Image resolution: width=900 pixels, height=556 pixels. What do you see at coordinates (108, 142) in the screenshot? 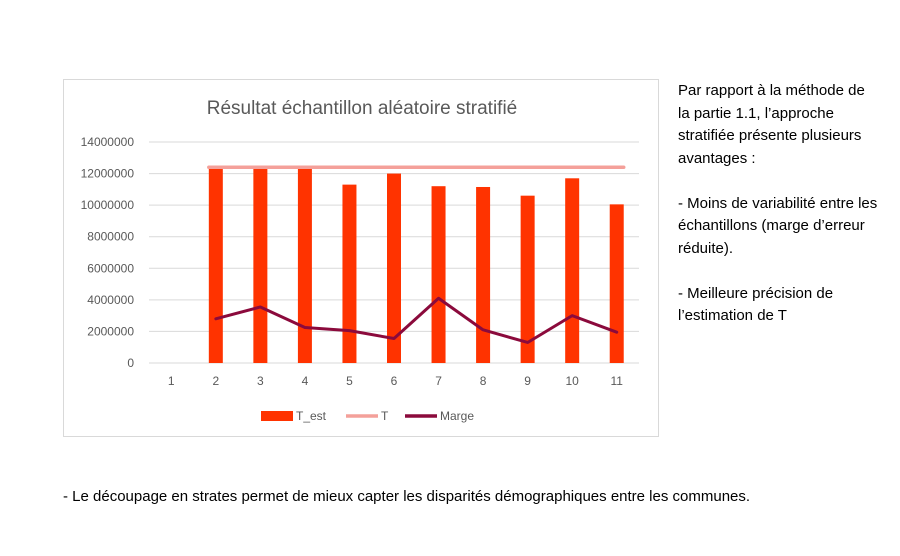
I see `y-tick-label: 14000000` at bounding box center [108, 142].